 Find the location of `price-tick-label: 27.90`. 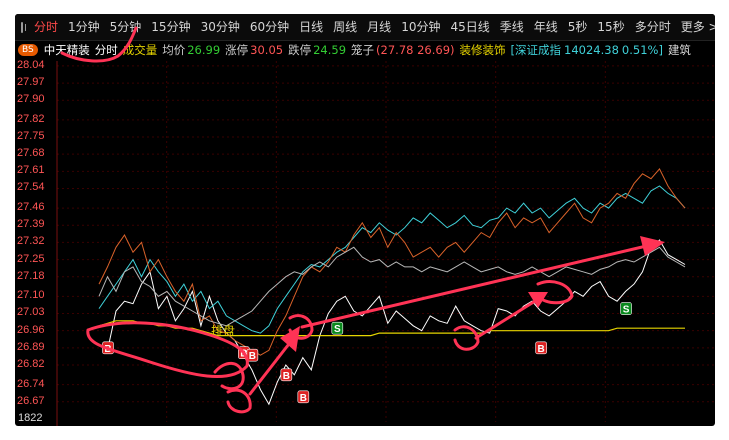

price-tick-label: 27.90 is located at coordinates (31, 99).